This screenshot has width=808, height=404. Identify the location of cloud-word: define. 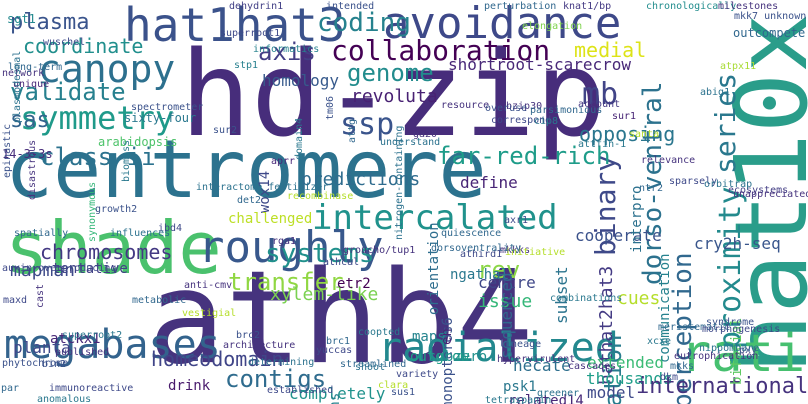
(489, 182).